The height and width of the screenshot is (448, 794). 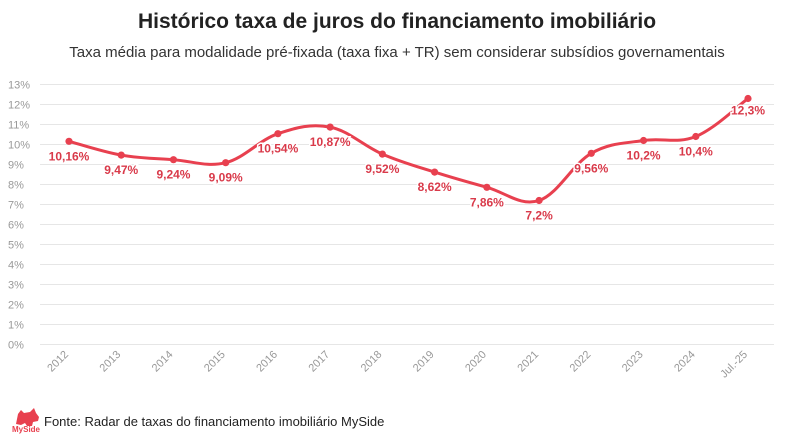 What do you see at coordinates (16, 166) in the screenshot?
I see `y-tick-label: 9%` at bounding box center [16, 166].